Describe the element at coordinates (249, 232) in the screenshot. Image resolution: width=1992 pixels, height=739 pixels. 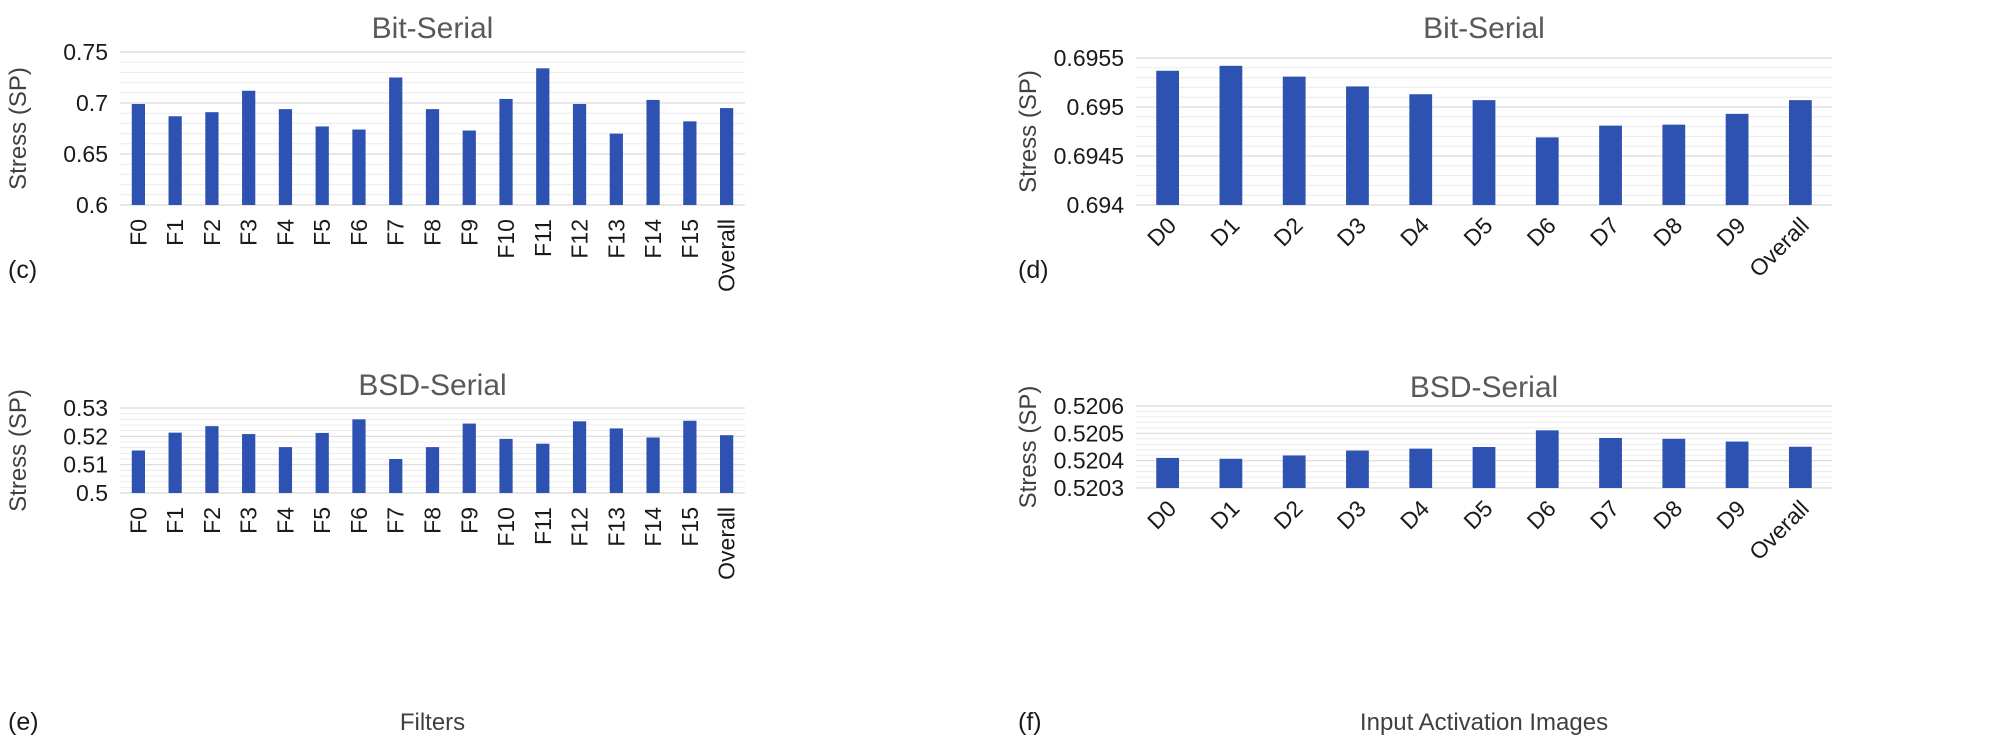
I see `x-tick-label: F3` at that location.